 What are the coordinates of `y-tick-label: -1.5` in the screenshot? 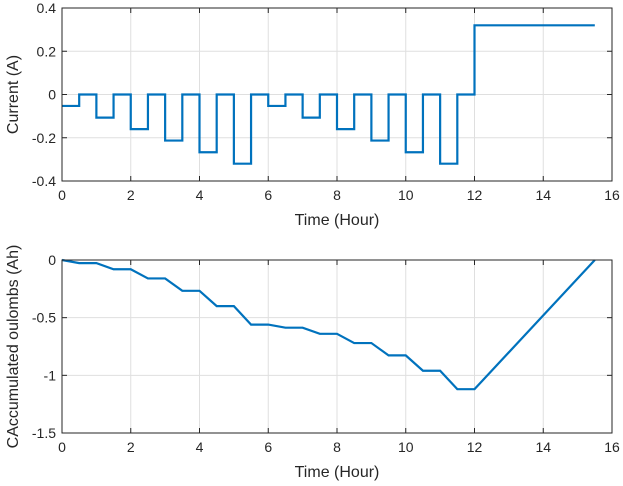 It's located at (44, 433).